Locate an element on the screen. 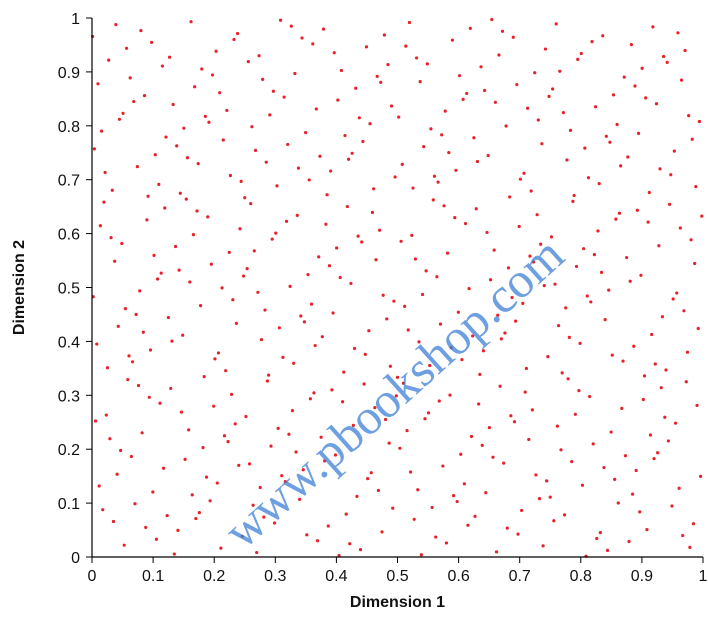 Image resolution: width=708 pixels, height=628 pixels. x-tick-label: 0.1 is located at coordinates (153, 576).